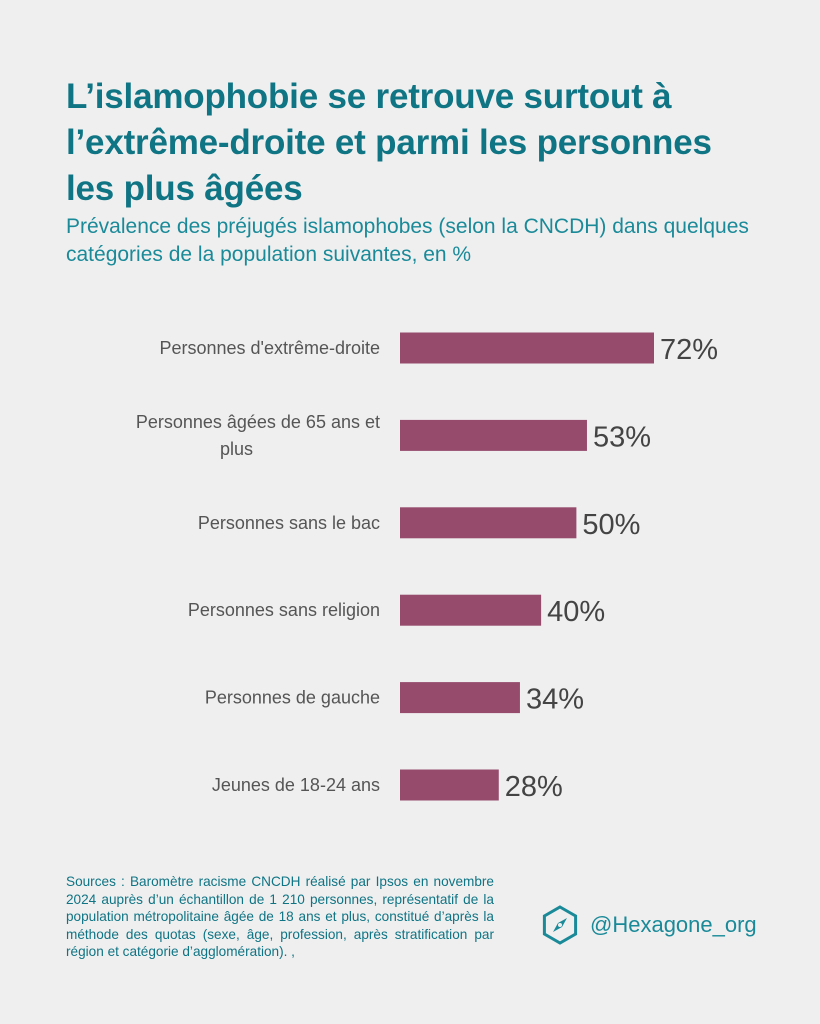  I want to click on category-label: Personnes d'extrême-droite, so click(269, 348).